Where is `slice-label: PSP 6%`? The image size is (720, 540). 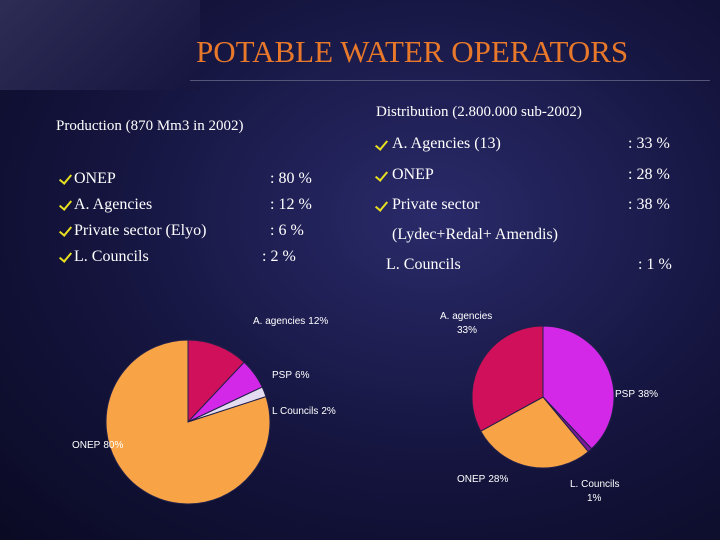
slice-label: PSP 6% is located at coordinates (291, 375).